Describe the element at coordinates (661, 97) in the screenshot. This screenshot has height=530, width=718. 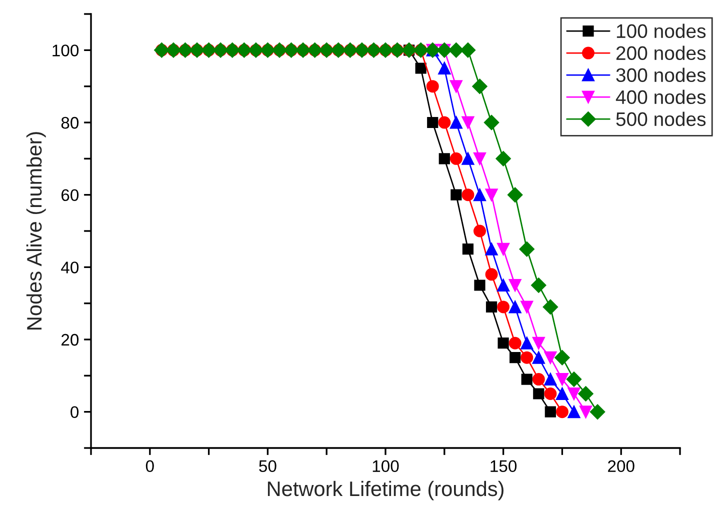
I see `legend-label: 400 nodes` at that location.